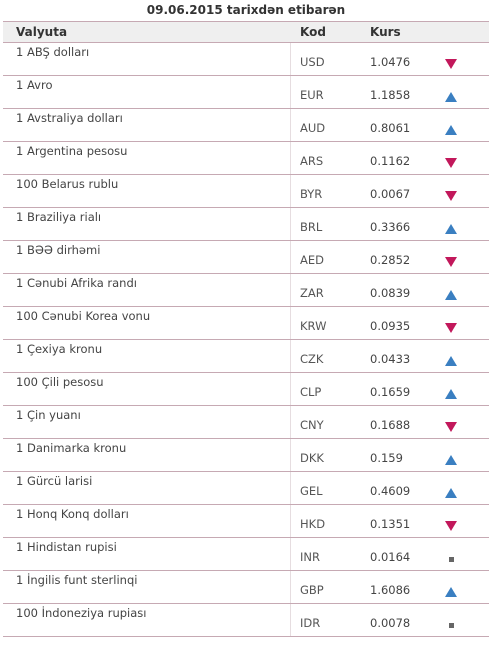 This screenshot has height=648, width=492. I want to click on exchange-rate: 0.0078, so click(390, 623).